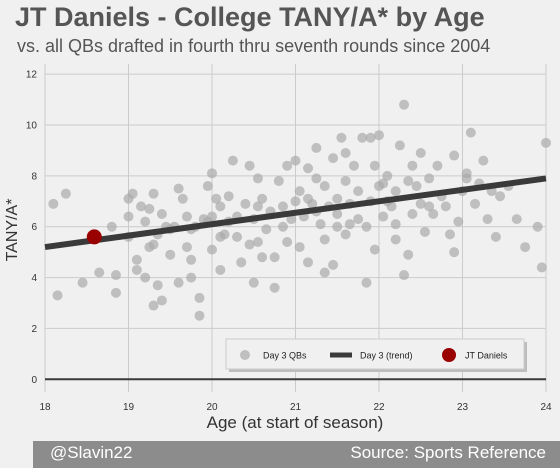 The height and width of the screenshot is (468, 560). I want to click on legend-label-trend: Day 3 (trend), so click(386, 356).